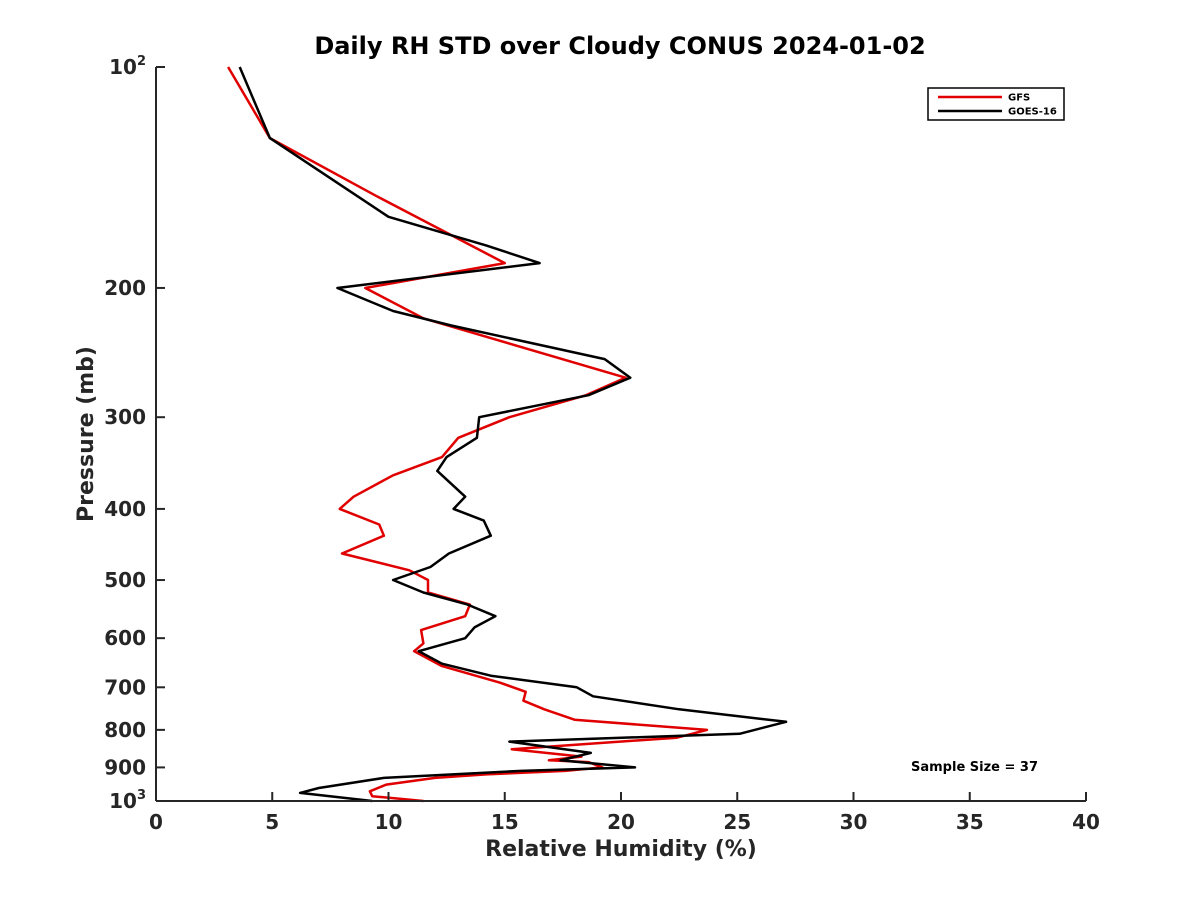 Image resolution: width=1200 pixels, height=900 pixels. Describe the element at coordinates (127, 800) in the screenshot. I see `y-tick-label: 10³` at that location.